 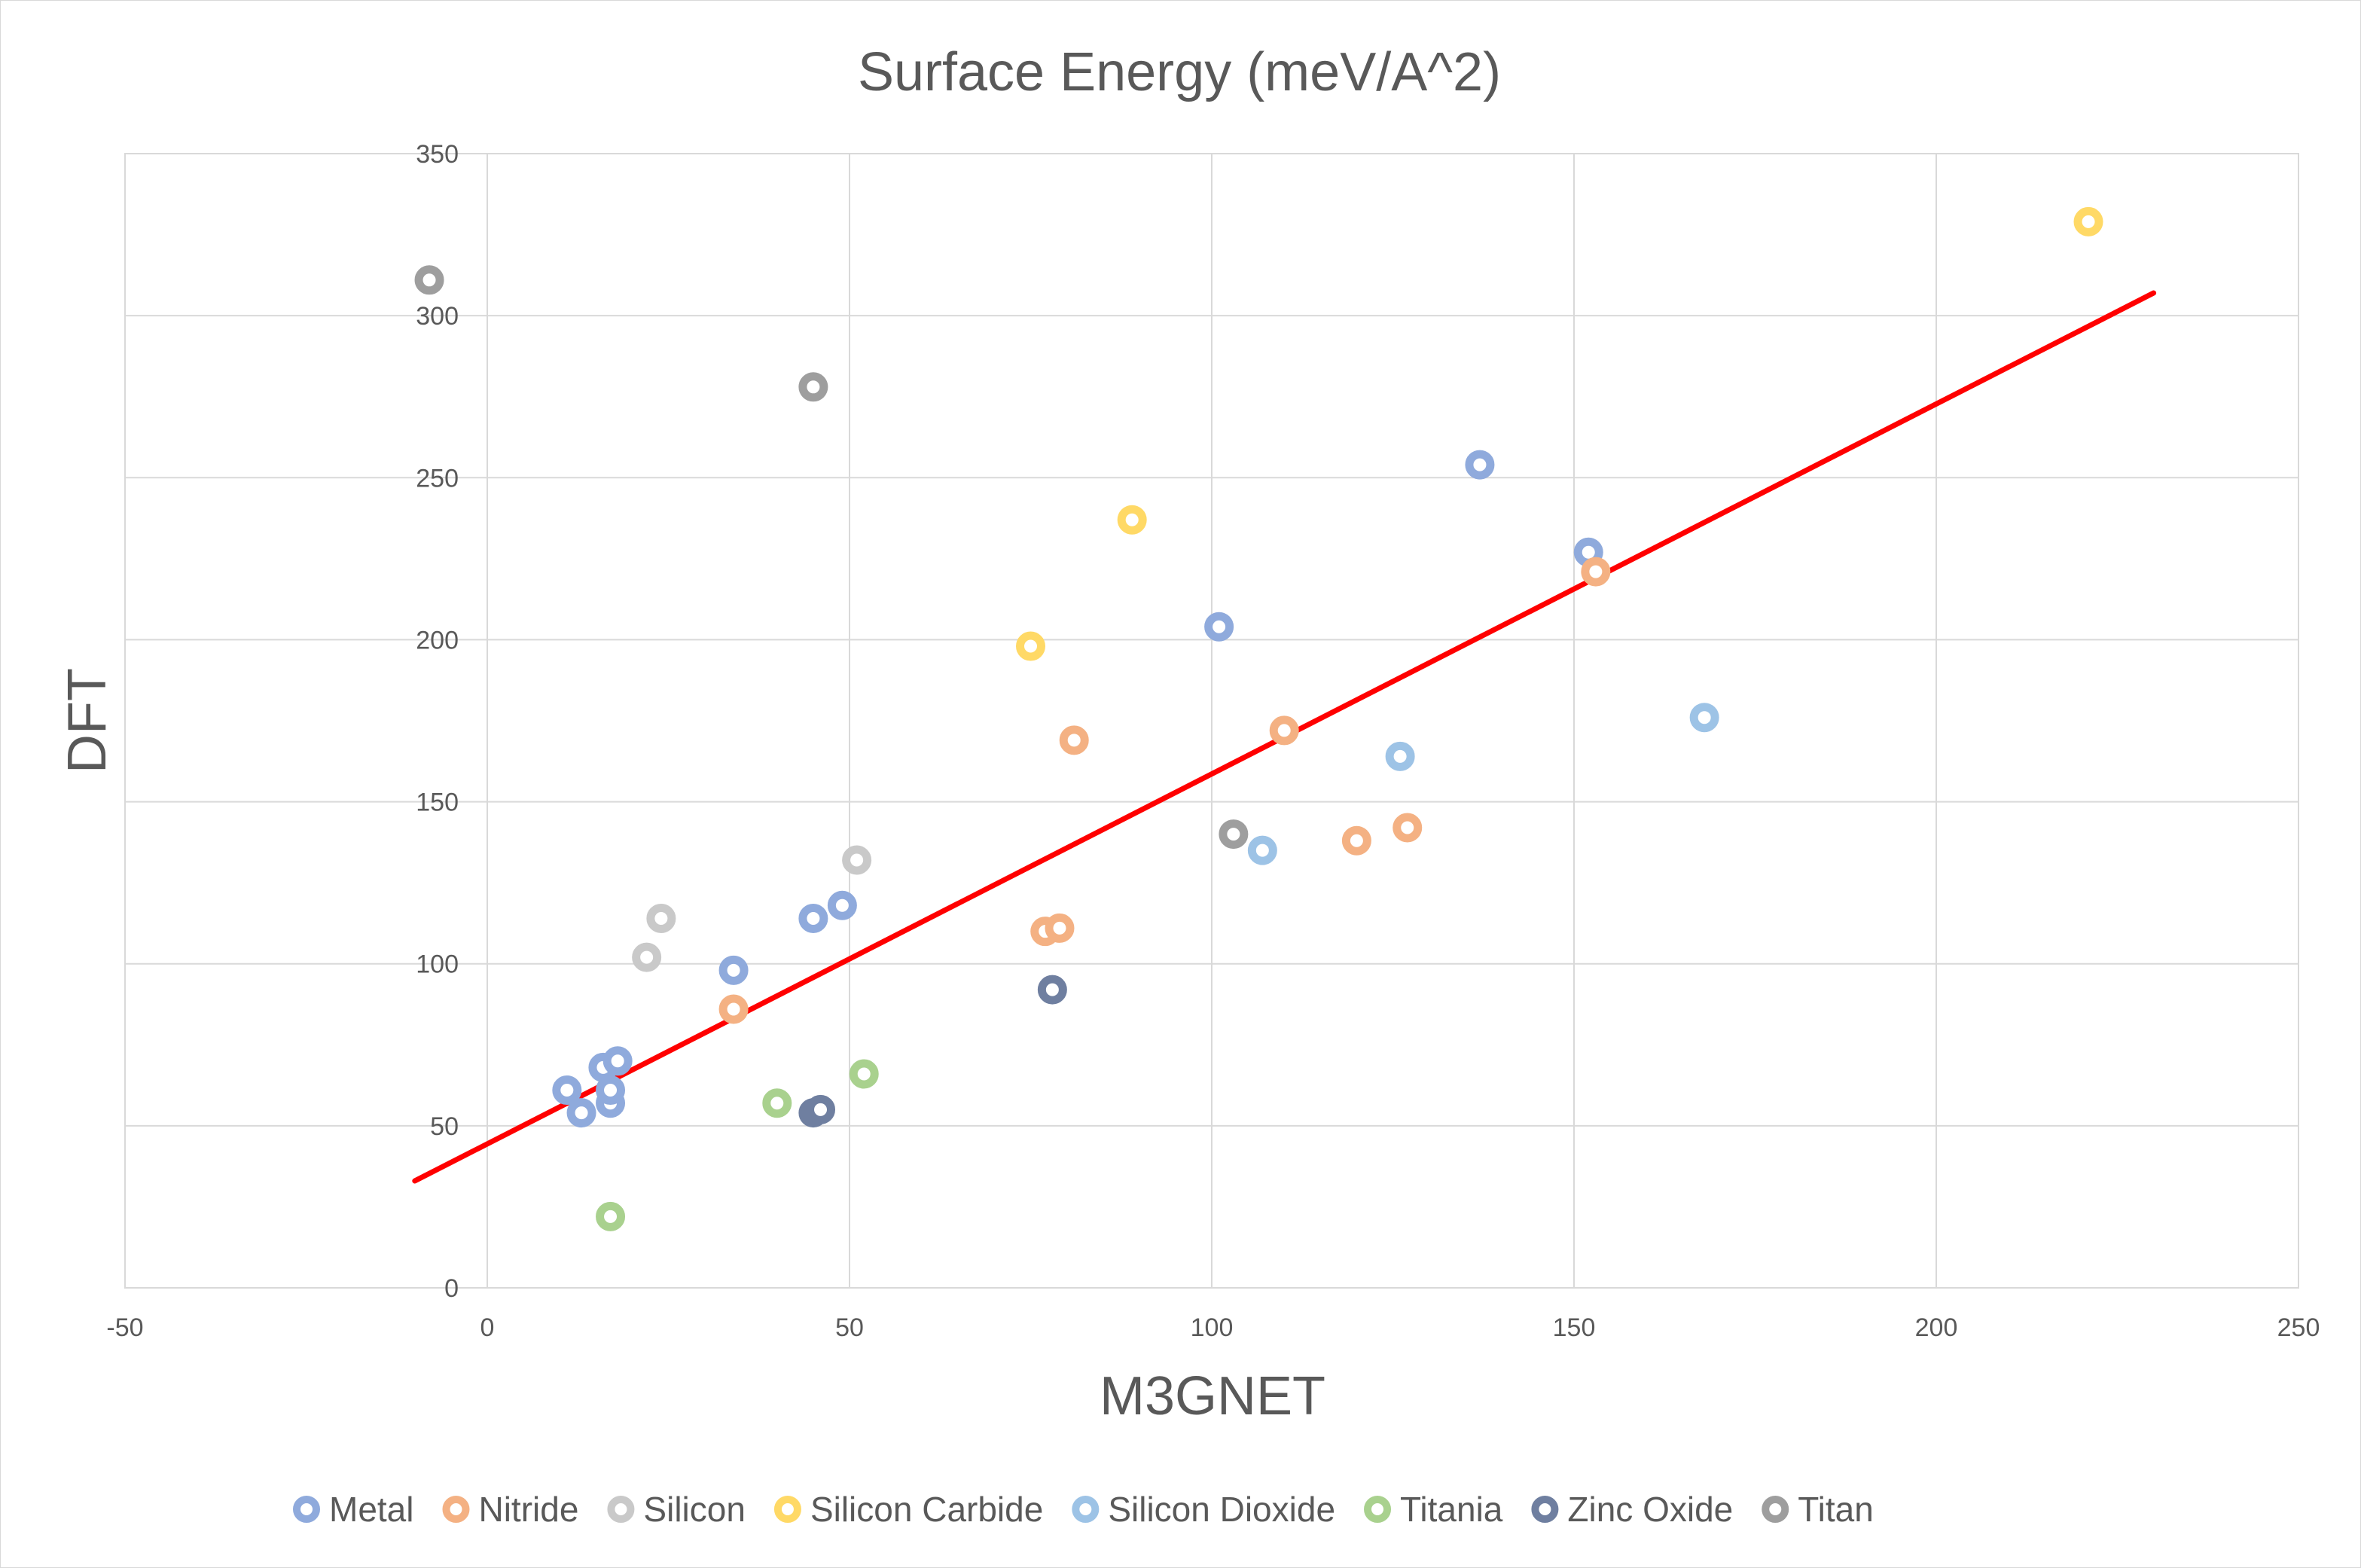 What do you see at coordinates (437, 965) in the screenshot?
I see `y-tick-label: 100` at bounding box center [437, 965].